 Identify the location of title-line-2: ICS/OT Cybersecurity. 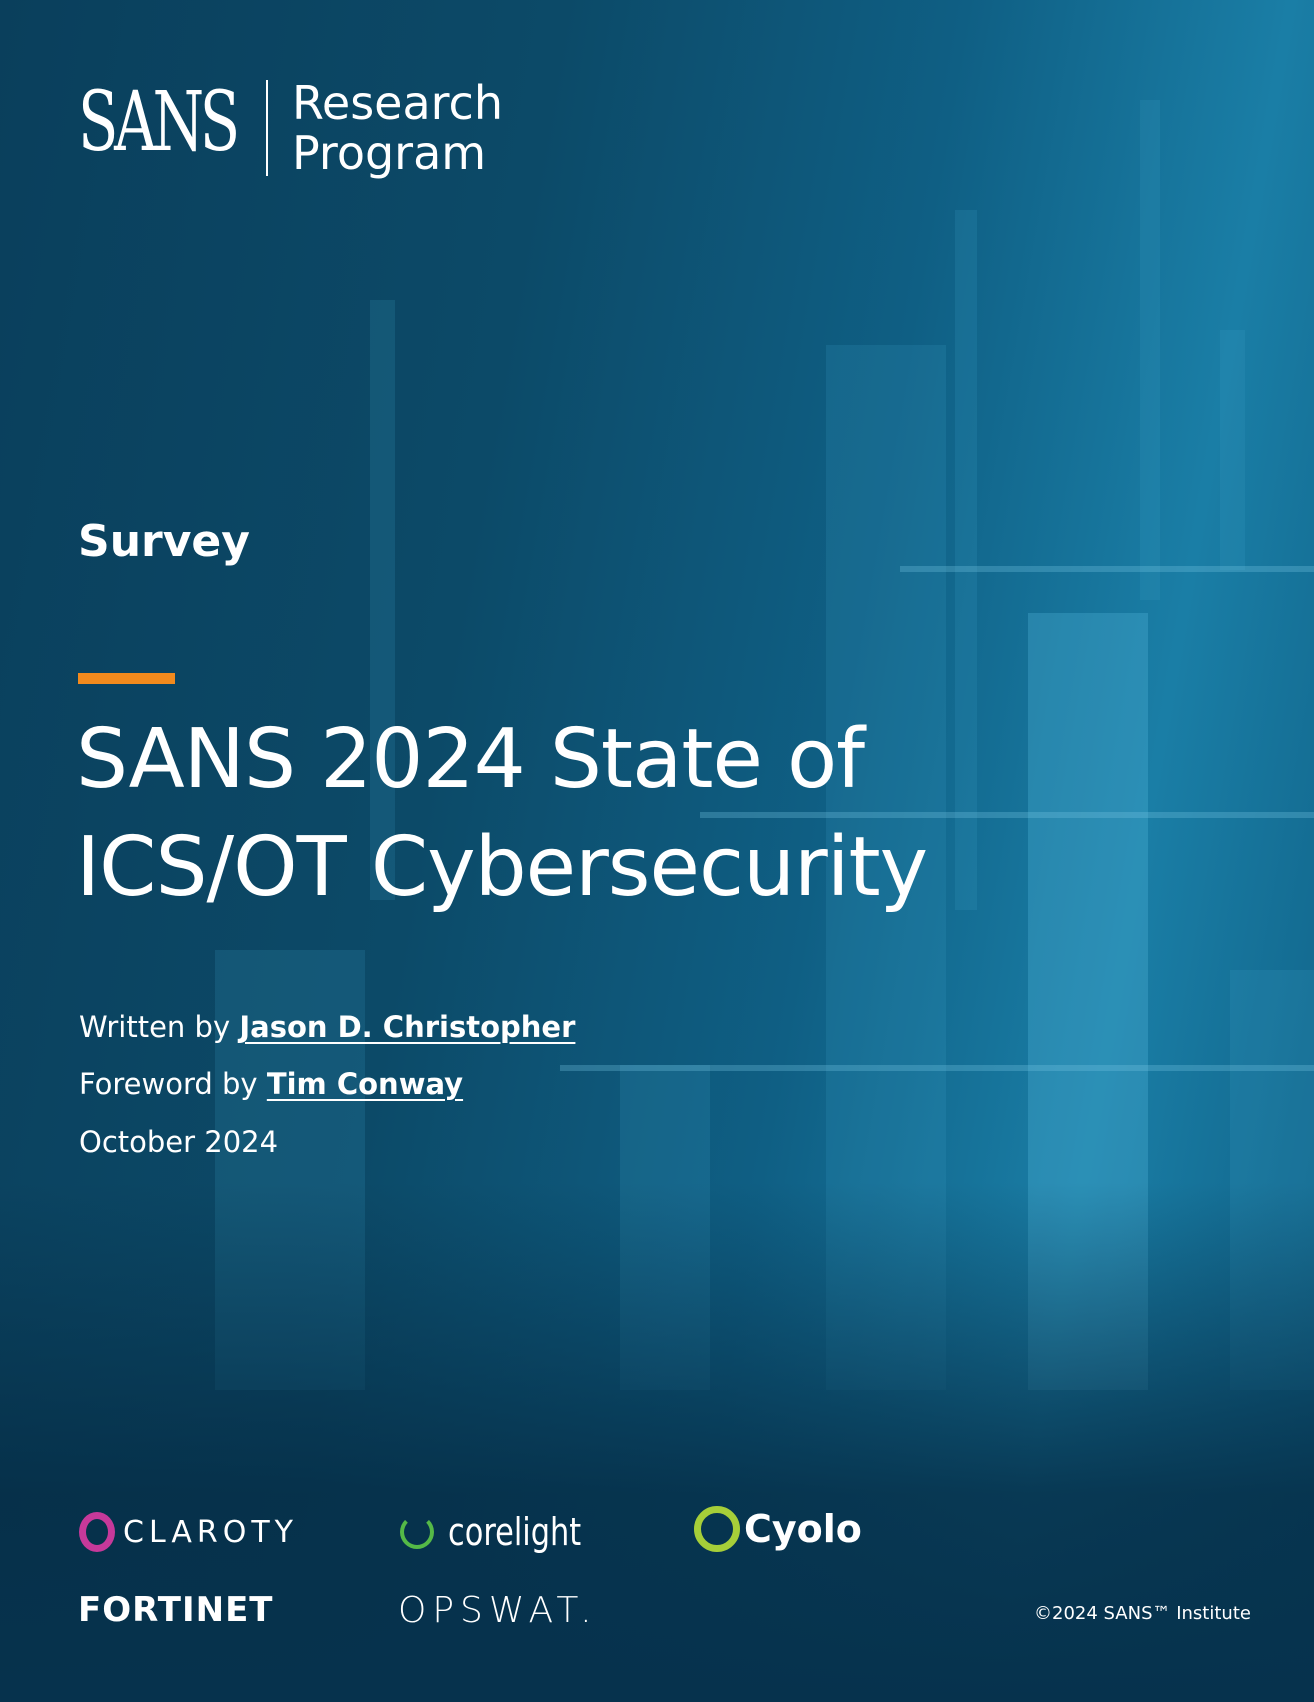
(502, 867).